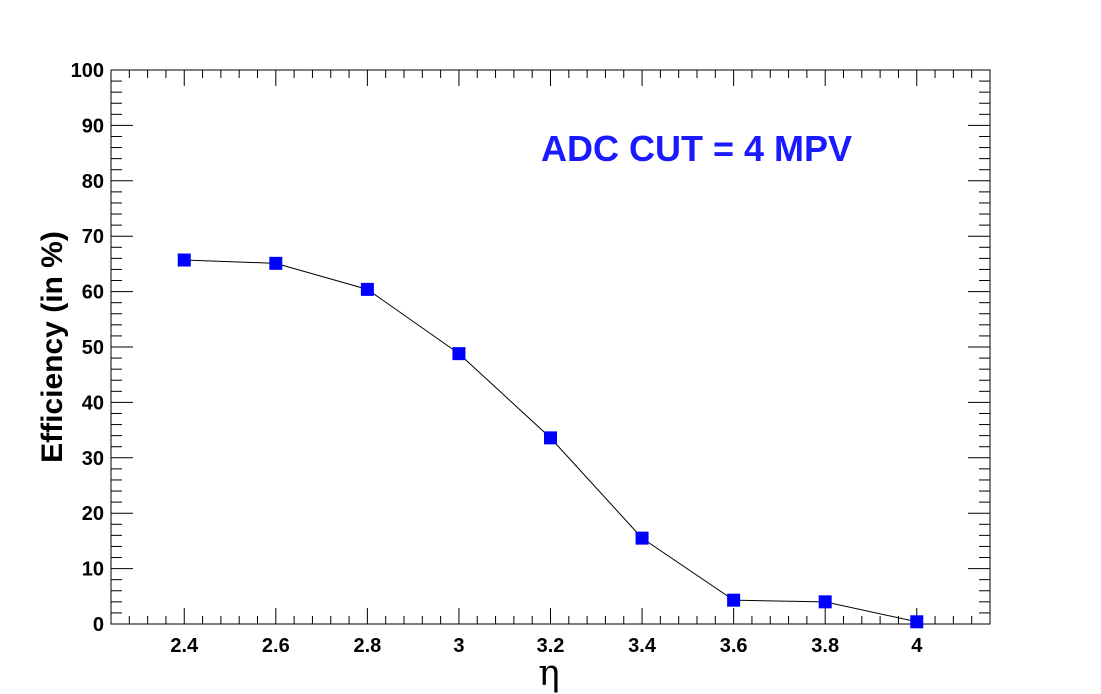 Image resolution: width=1101 pixels, height=694 pixels. I want to click on x-tick-label: 3, so click(458, 646).